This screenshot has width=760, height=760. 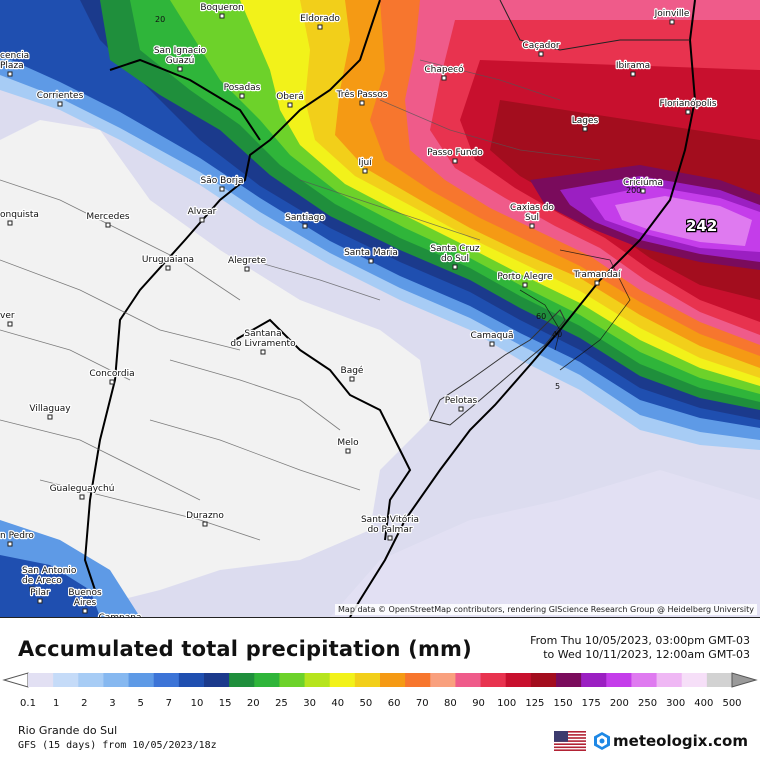 I want to click on city-label: Aires, so click(x=85, y=603).